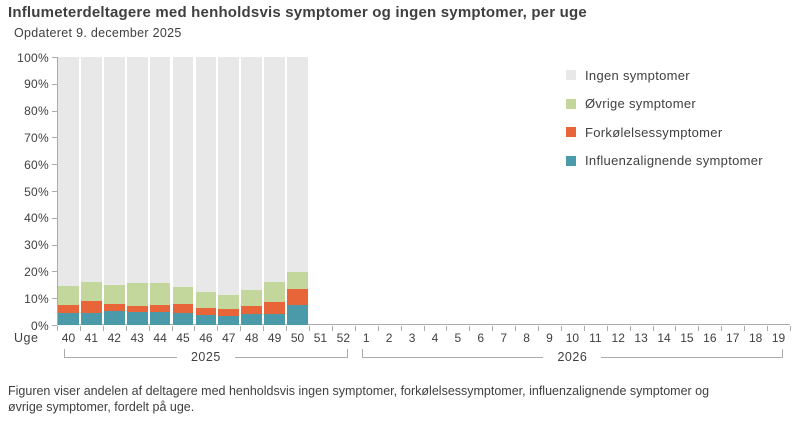 The height and width of the screenshot is (425, 800). Describe the element at coordinates (206, 338) in the screenshot. I see `x-tick-label: 46` at that location.